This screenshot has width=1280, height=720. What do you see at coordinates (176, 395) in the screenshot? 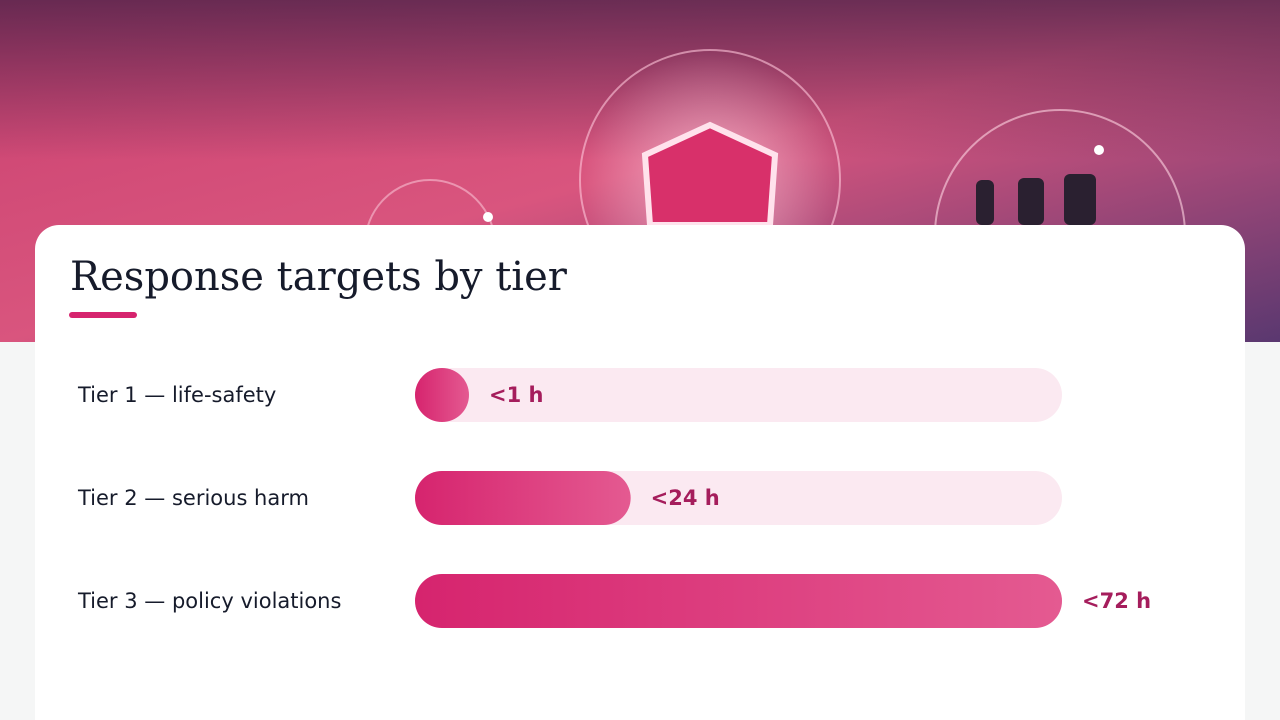
I see `category-label: Tier 1 — life-safety` at bounding box center [176, 395].